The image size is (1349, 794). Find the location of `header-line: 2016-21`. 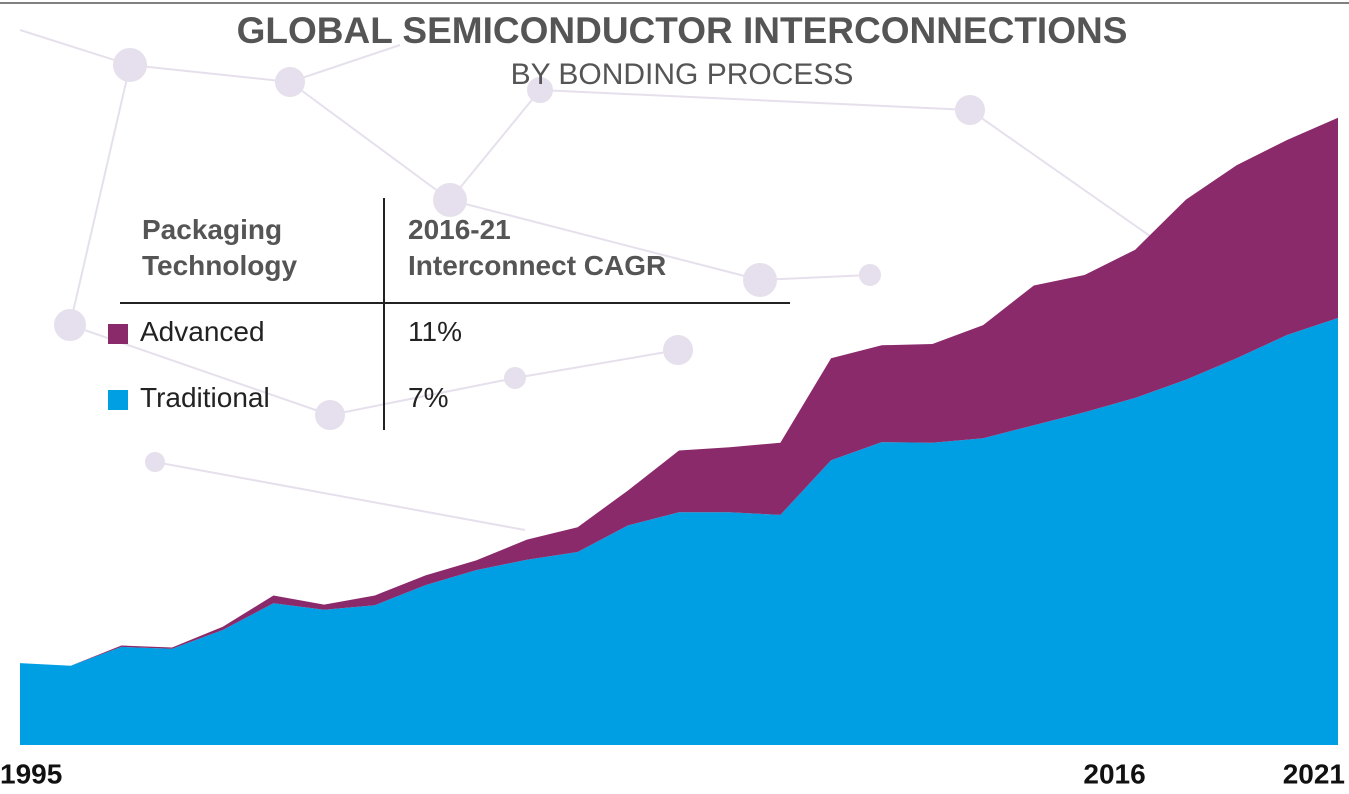

header-line: 2016-21 is located at coordinates (459, 229).